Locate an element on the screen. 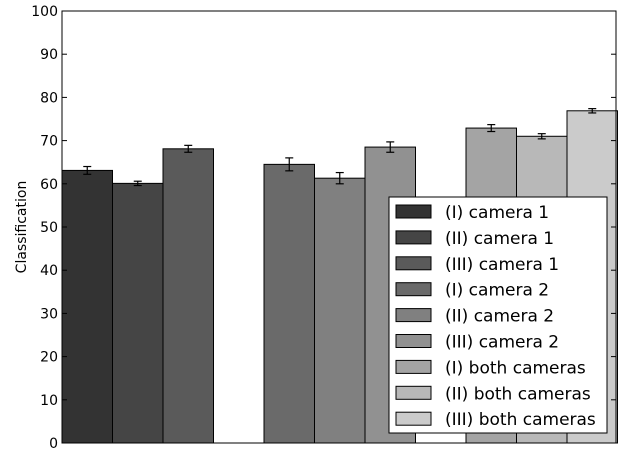  y-tick-label: 70 is located at coordinates (49, 142).